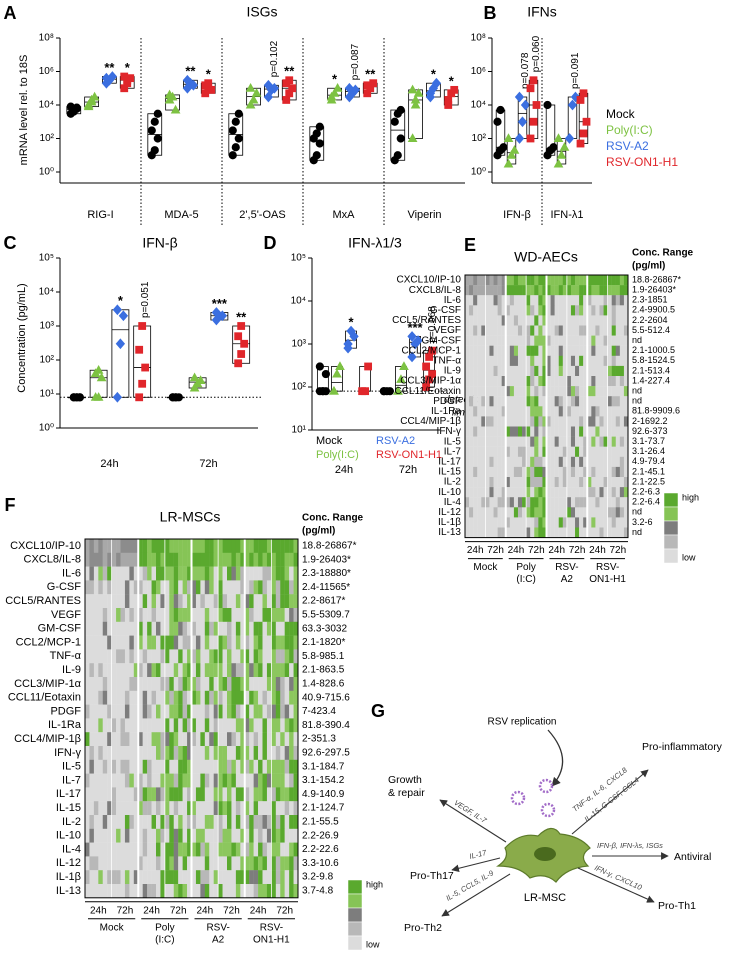 The height and width of the screenshot is (980, 731). Describe the element at coordinates (66, 656) in the screenshot. I see `row-label: TNF-α` at that location.